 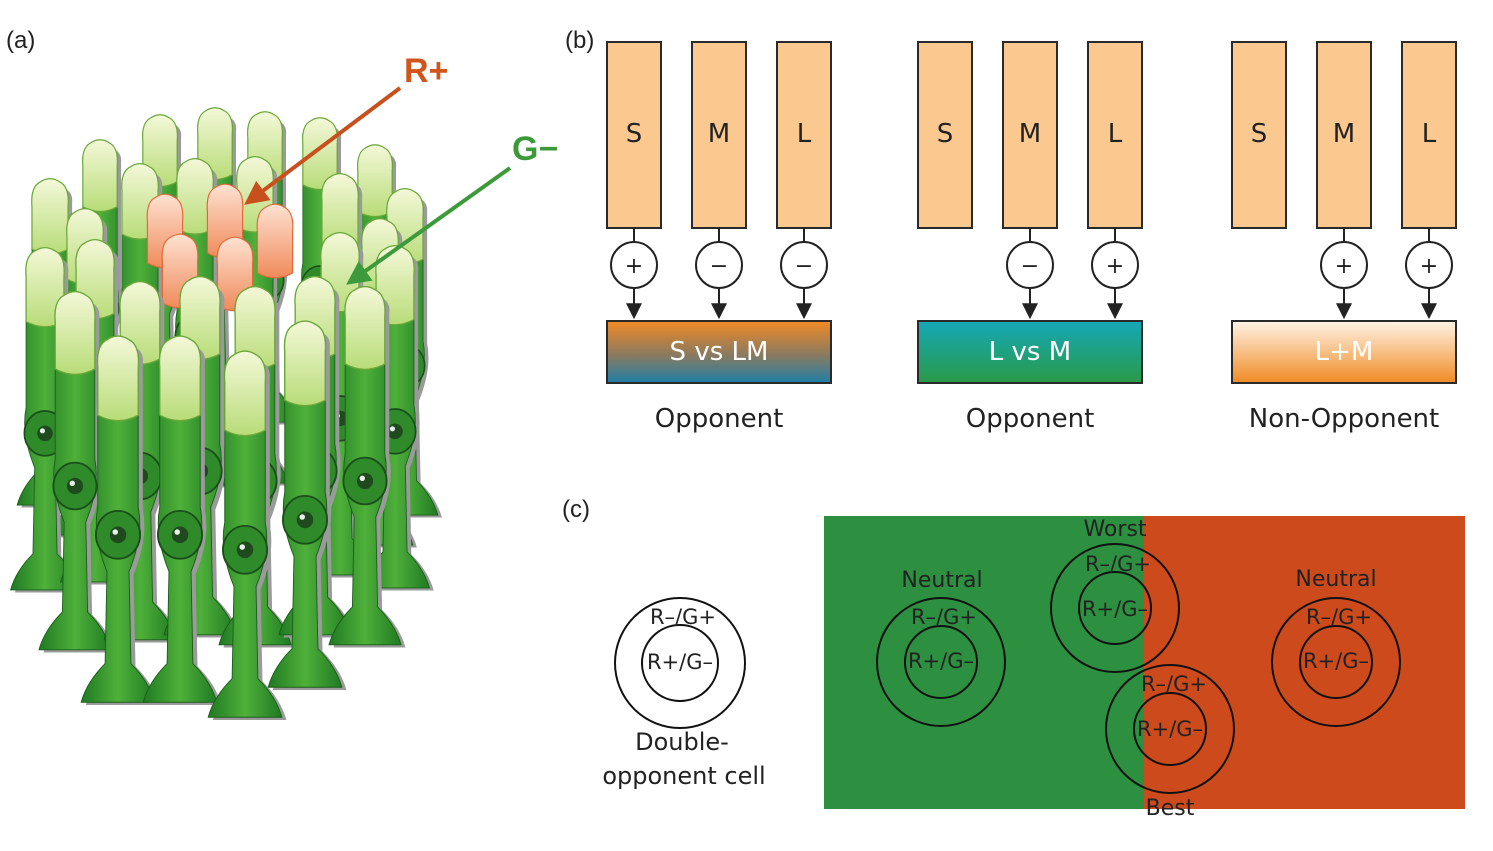 I want to click on double-opponent-cell-diagram: R–/G+ R+/G– Double- opponent cell, so click(x=684, y=693).